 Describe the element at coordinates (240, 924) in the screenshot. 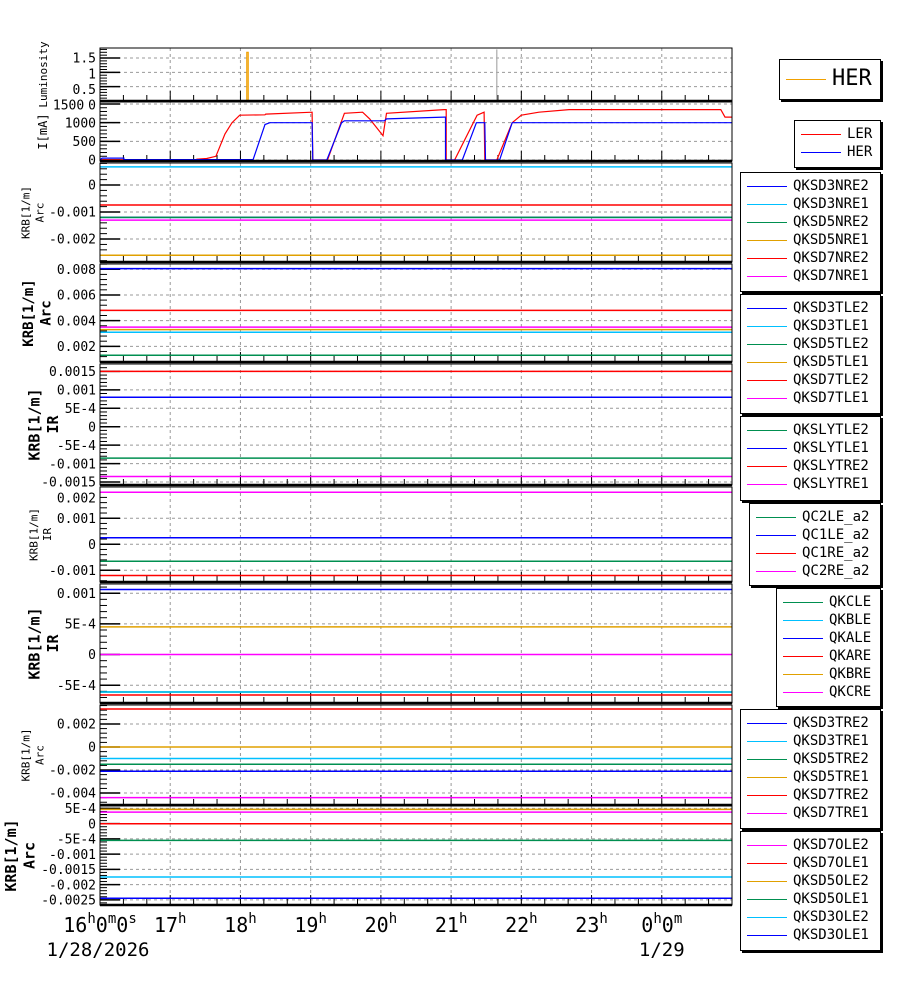

I see `x-tick-label: 18h` at that location.